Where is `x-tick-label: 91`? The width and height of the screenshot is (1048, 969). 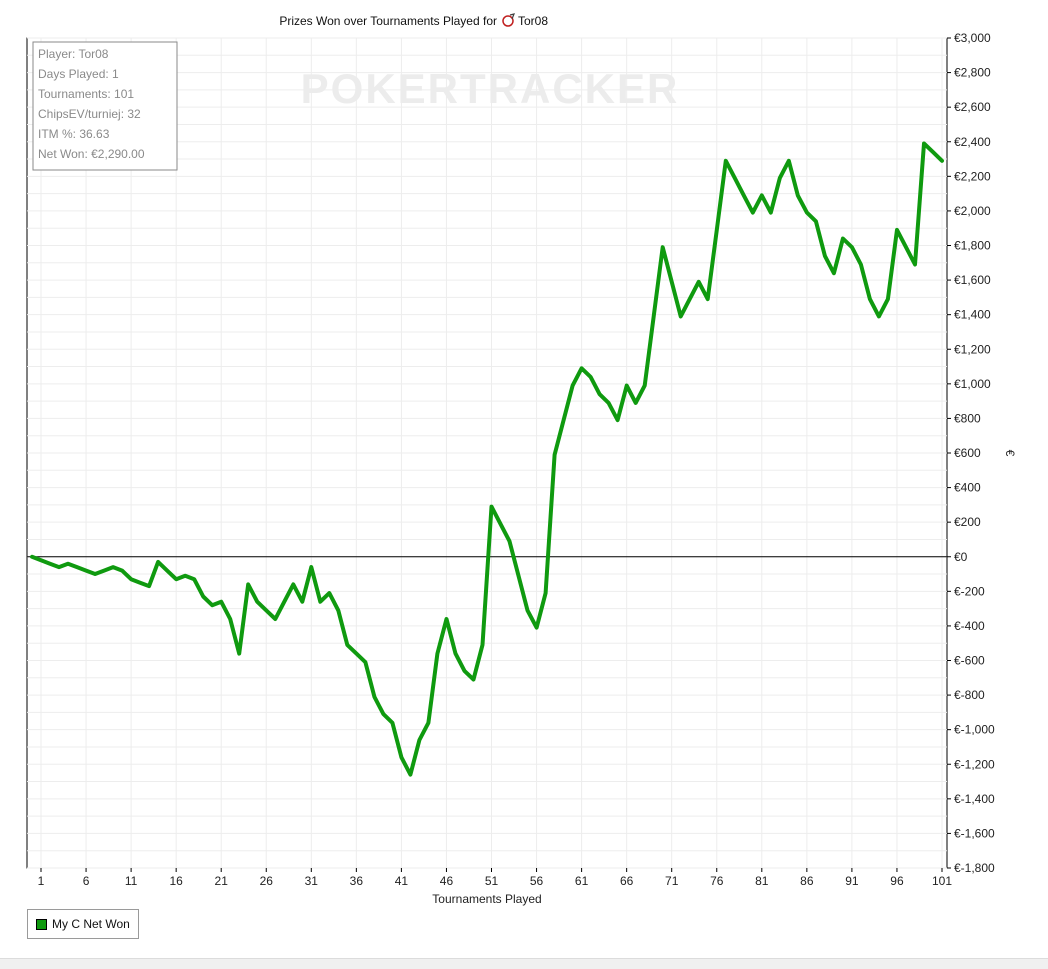 x-tick-label: 91 is located at coordinates (852, 881).